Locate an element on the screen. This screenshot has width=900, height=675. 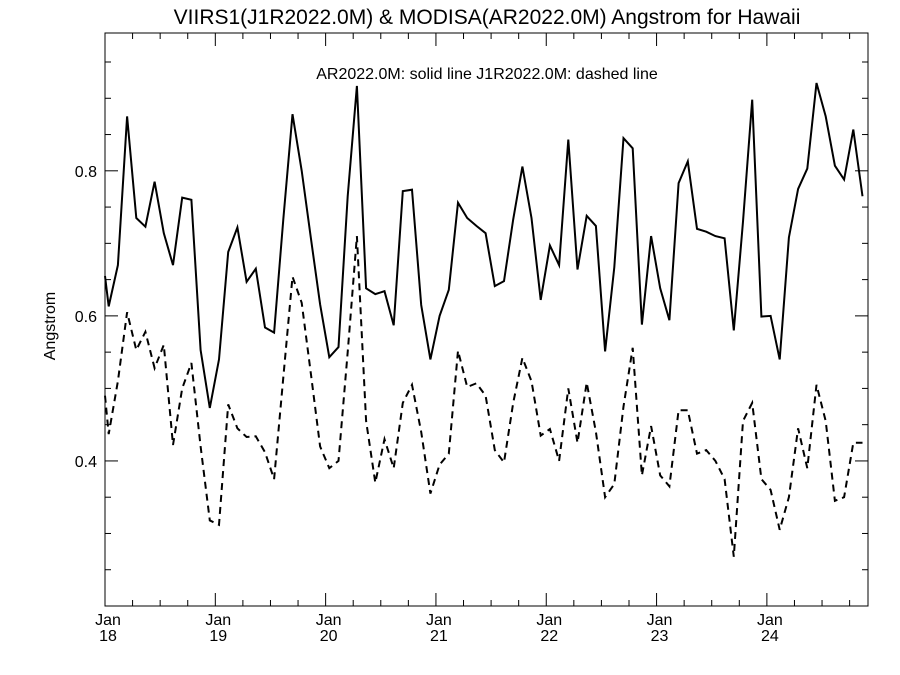
y-tick-label: 0.8 is located at coordinates (86, 172).